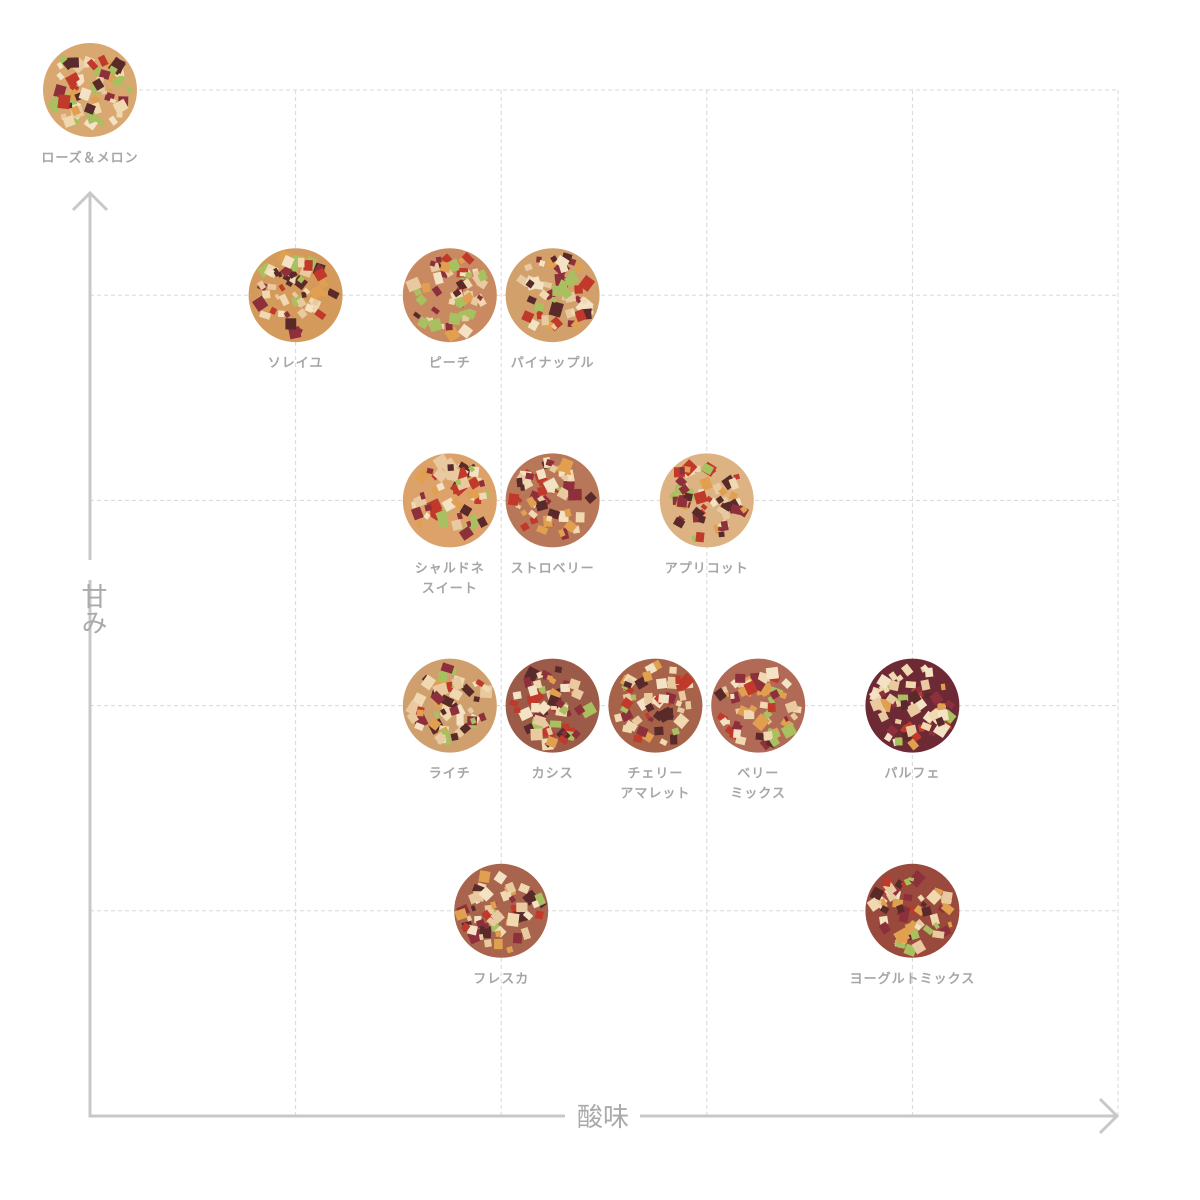 The image size is (1200, 1200). I want to click on tea-point: ローズ＆メロン, so click(89, 104).